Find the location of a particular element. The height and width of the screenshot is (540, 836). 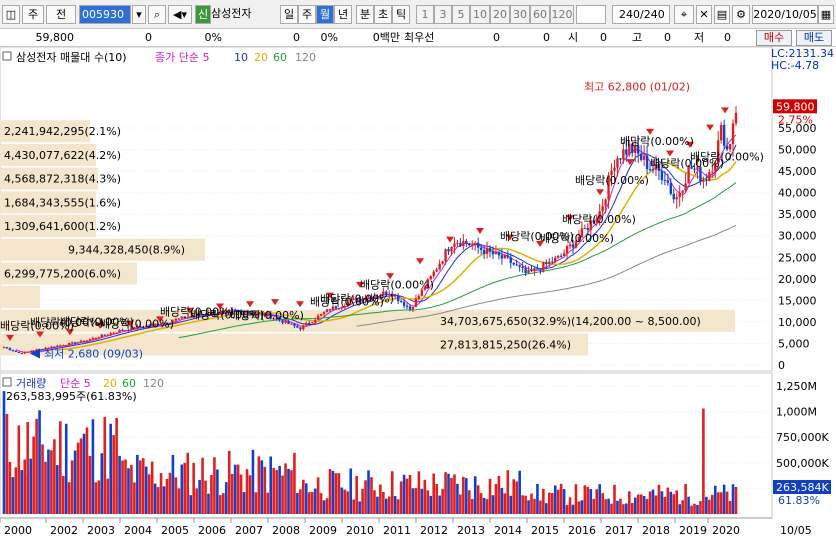

price-tag: 59,800 is located at coordinates (795, 106).